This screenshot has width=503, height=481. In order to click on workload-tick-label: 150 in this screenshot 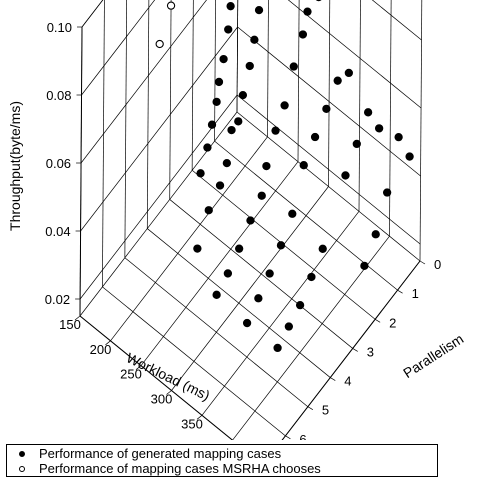, I will do `click(70, 324)`.